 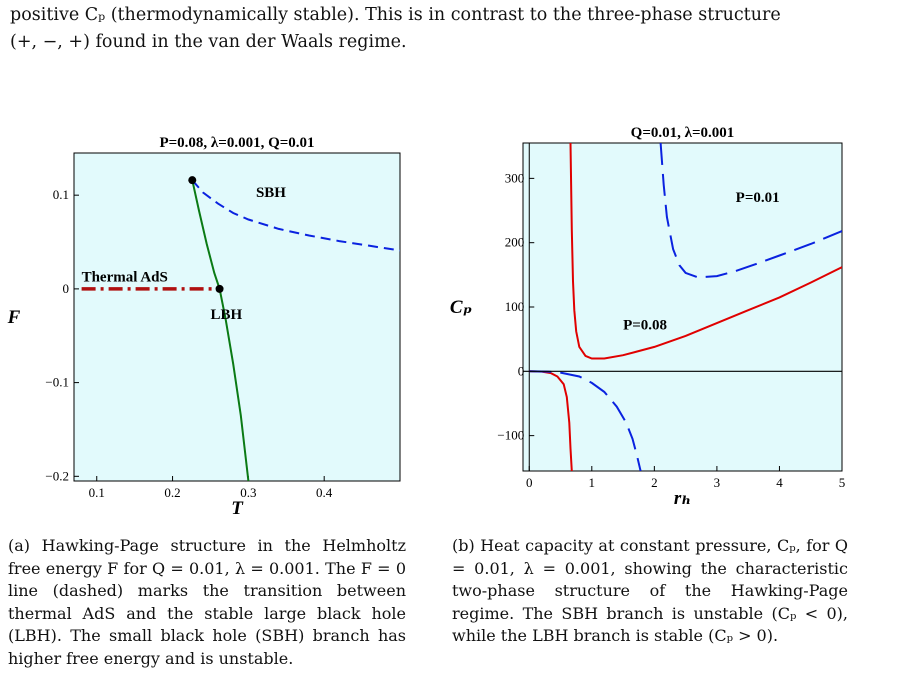 I want to click on x-tick-label: 1, so click(x=592, y=482).